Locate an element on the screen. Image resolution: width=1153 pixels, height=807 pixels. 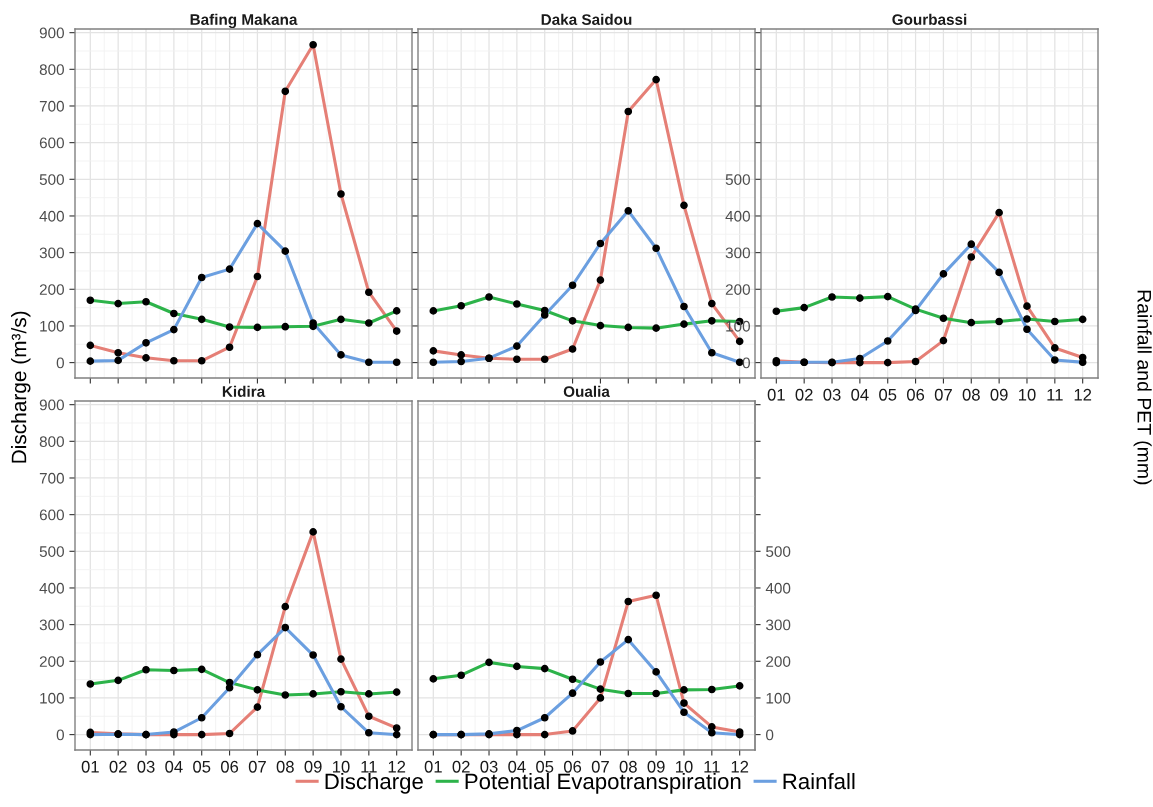
legend-label: Potential Evapotranspiration is located at coordinates (603, 783).